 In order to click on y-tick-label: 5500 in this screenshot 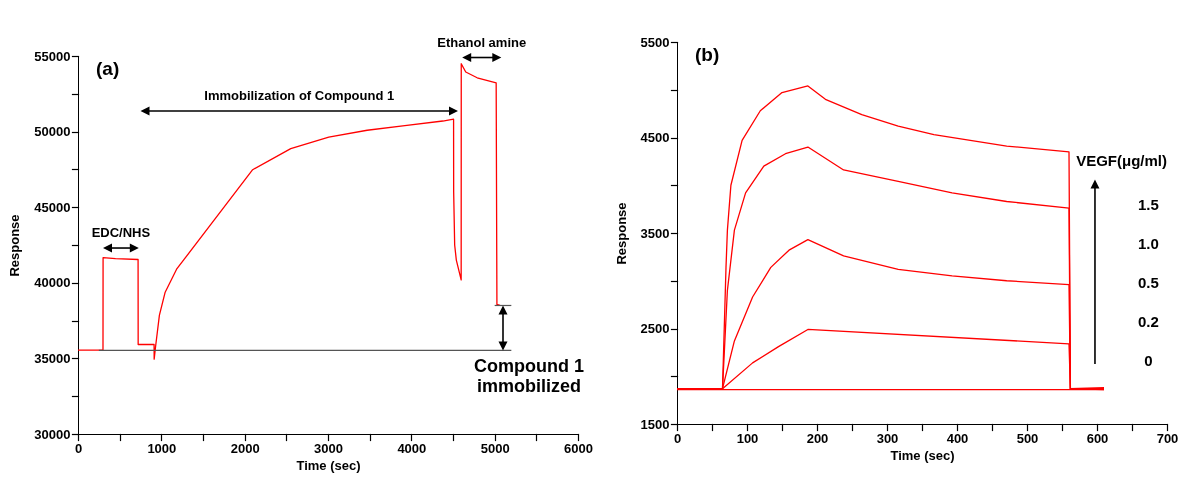, I will do `click(655, 42)`.